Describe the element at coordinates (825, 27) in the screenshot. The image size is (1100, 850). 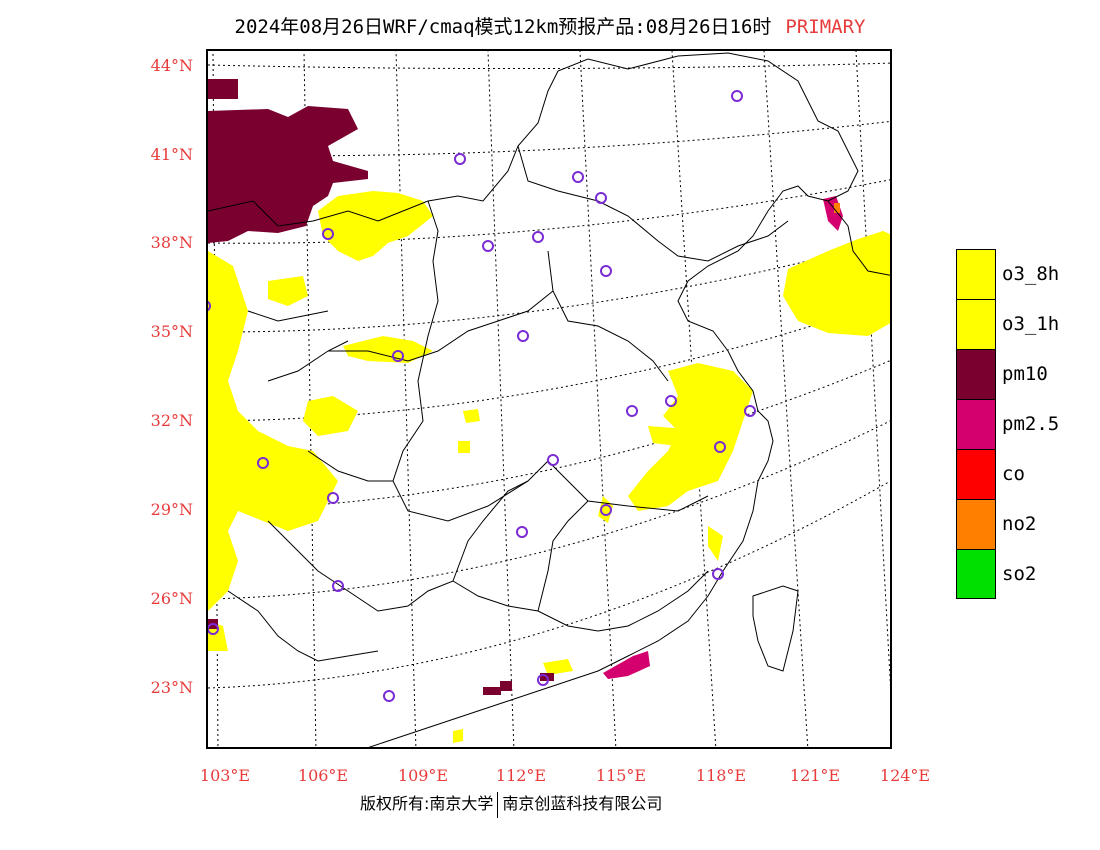
I see `title-primary-tag: PRIMARY` at that location.